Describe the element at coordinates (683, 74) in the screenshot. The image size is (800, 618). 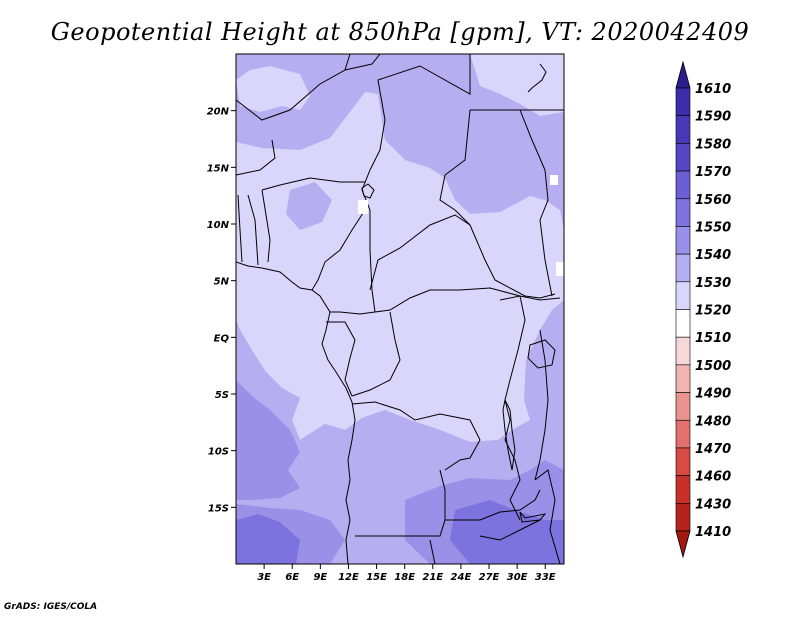
I see `colorbar-top-triangle` at that location.